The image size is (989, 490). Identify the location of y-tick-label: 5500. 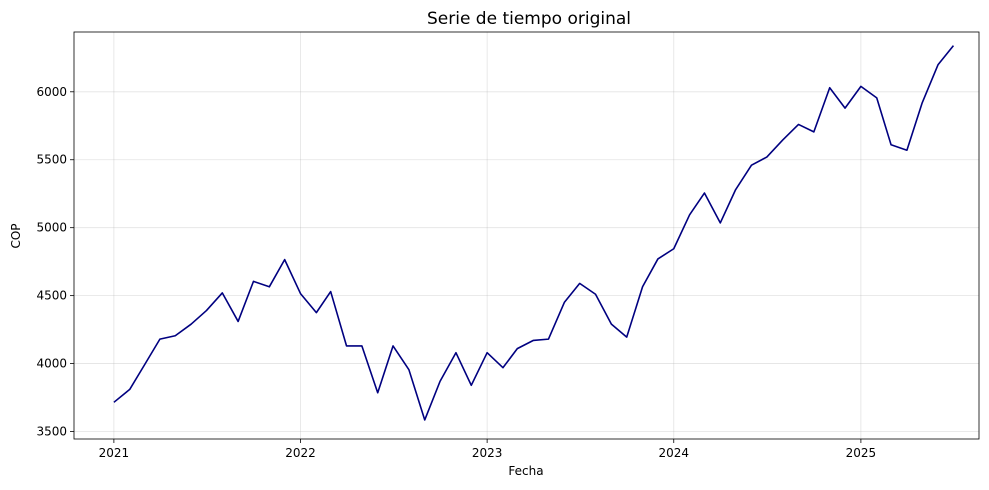
(51, 160).